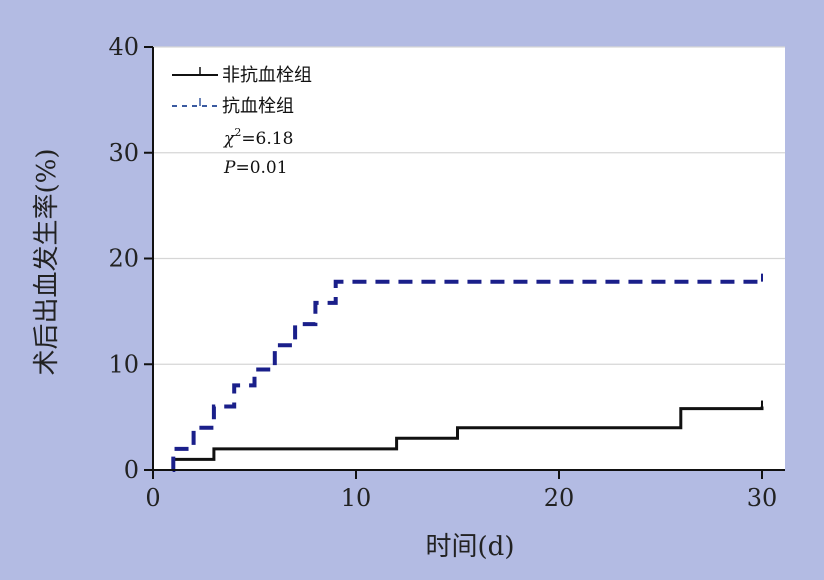  Describe the element at coordinates (131, 470) in the screenshot. I see `y-tick-label-0: 0` at that location.